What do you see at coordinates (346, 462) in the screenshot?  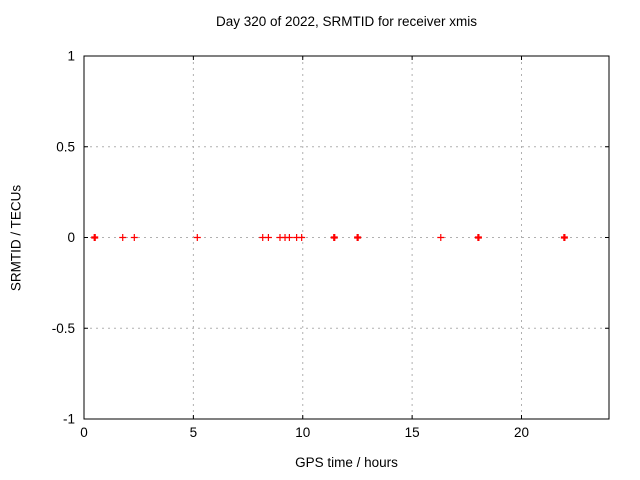 I see `x-axis-label: GPS time / hours` at bounding box center [346, 462].